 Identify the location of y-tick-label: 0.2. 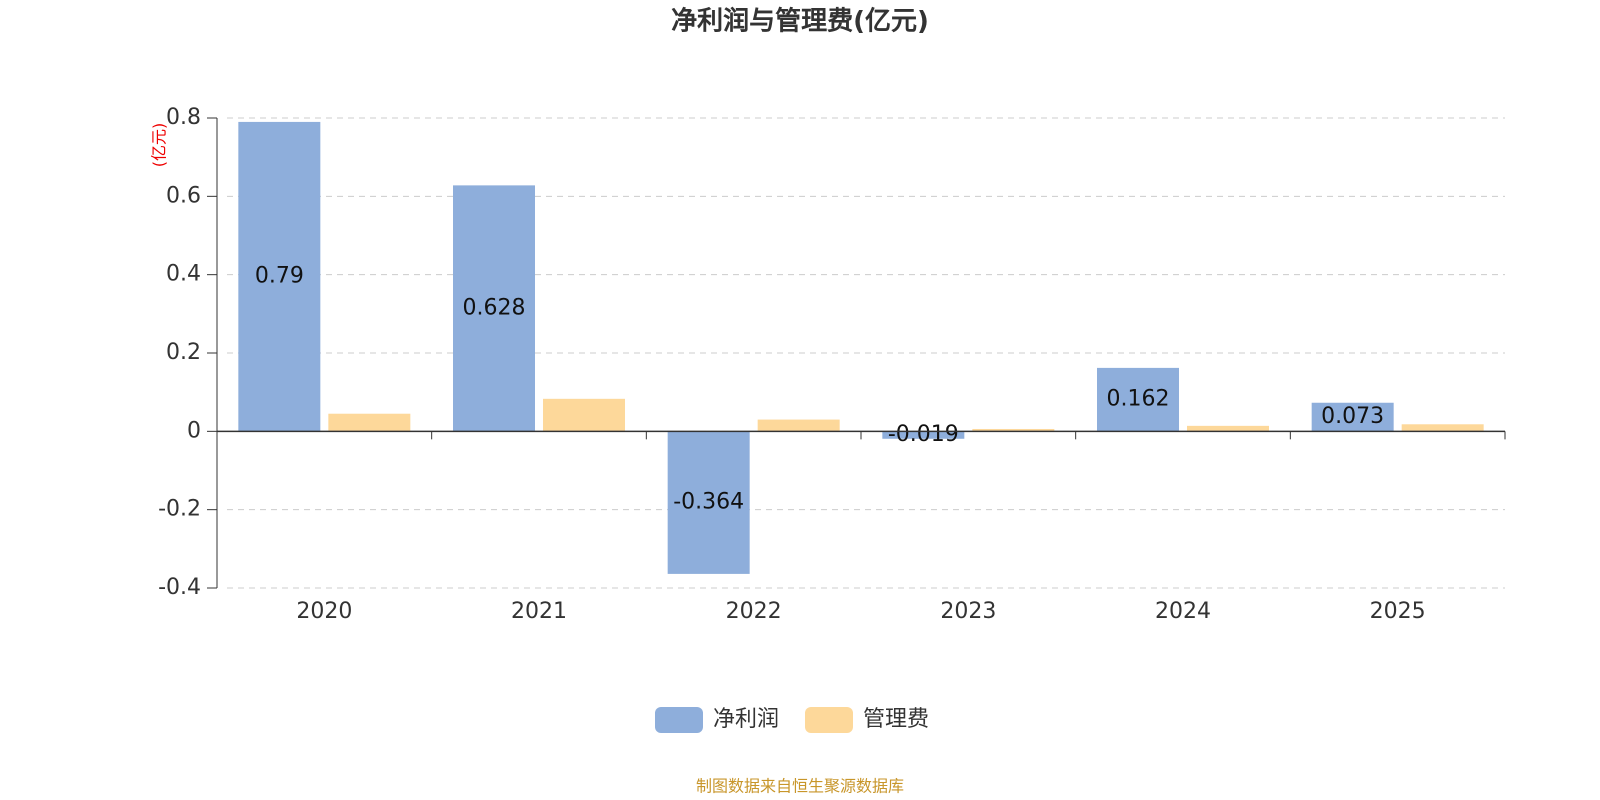
(183, 352).